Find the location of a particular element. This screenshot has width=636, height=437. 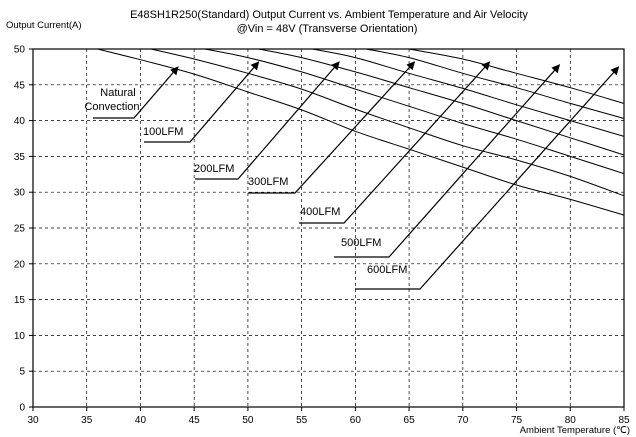

x-tick-label: 45 is located at coordinates (195, 420).